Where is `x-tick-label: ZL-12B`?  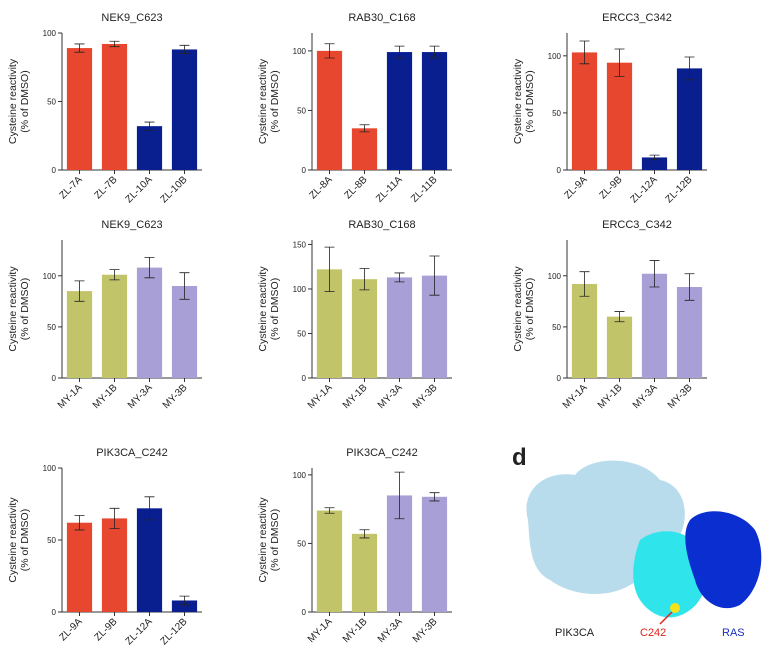 x-tick-label: ZL-12B is located at coordinates (174, 631).